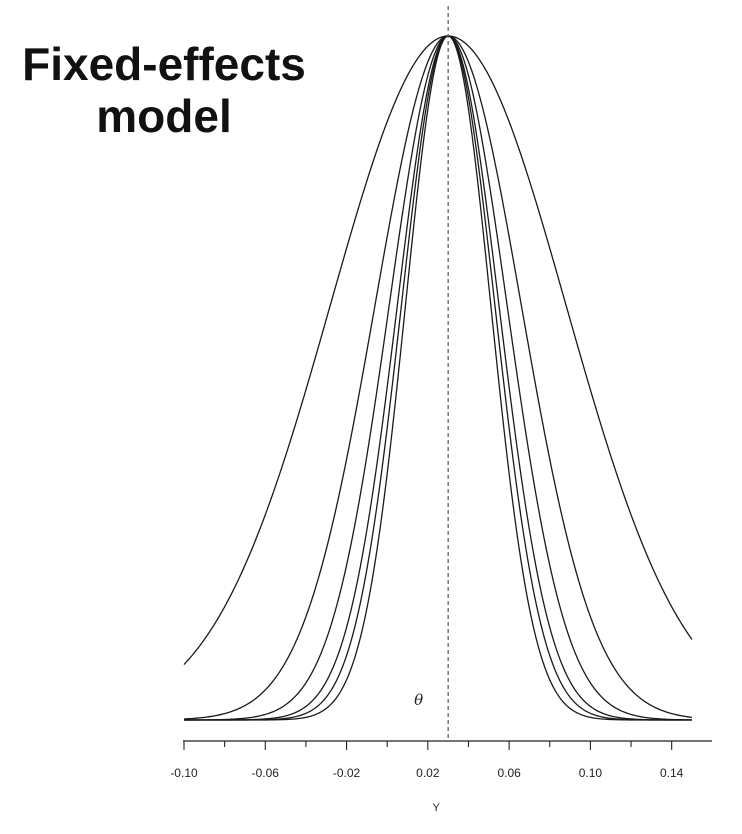  What do you see at coordinates (672, 773) in the screenshot?
I see `x-tick-label: 0.14` at bounding box center [672, 773].